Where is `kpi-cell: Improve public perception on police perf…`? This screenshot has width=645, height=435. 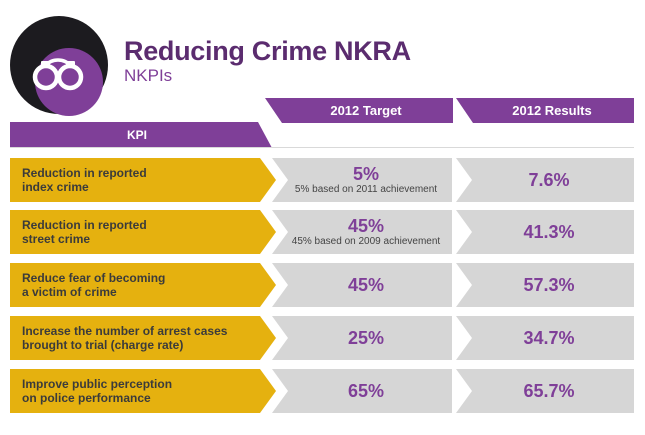 kpi-cell: Improve public perception on police perf… is located at coordinates (143, 391).